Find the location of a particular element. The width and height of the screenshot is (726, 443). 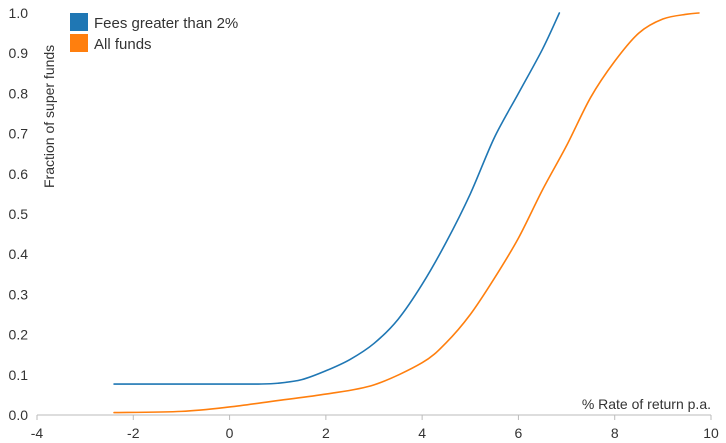

x-axis-title: % Rate of return p.a. is located at coordinates (646, 404).